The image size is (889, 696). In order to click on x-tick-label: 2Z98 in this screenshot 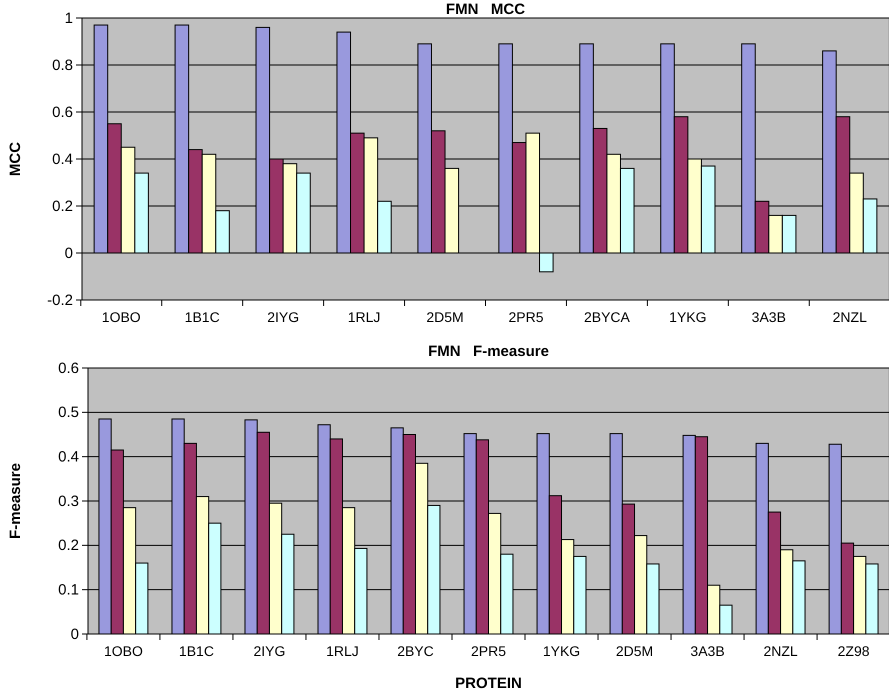, I will do `click(854, 651)`.